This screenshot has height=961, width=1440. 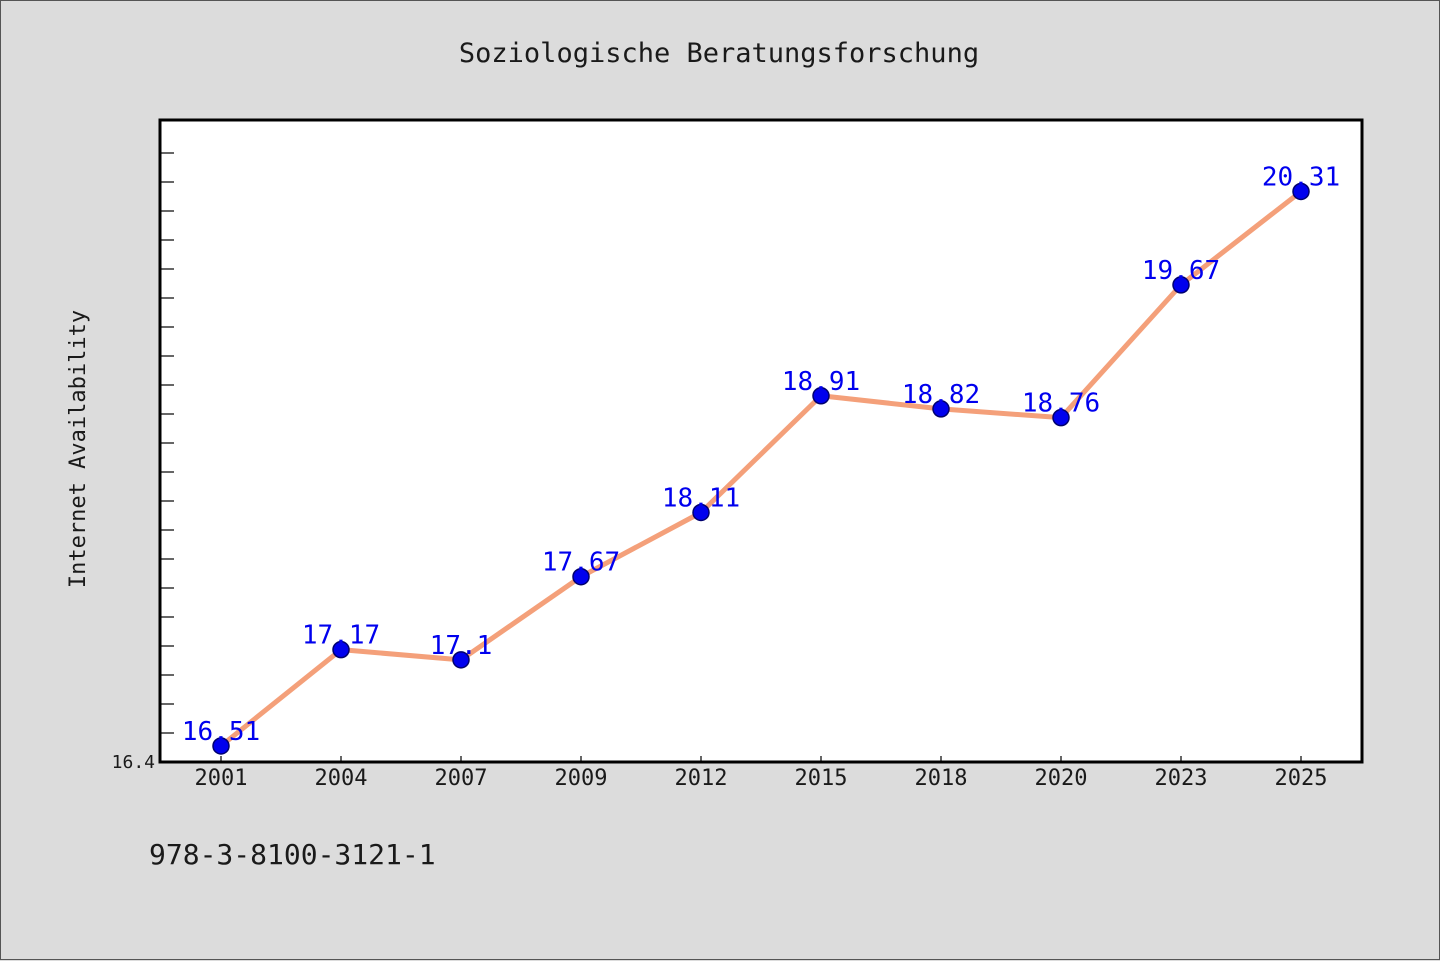 I want to click on x-tick-label: 2004, so click(x=341, y=778).